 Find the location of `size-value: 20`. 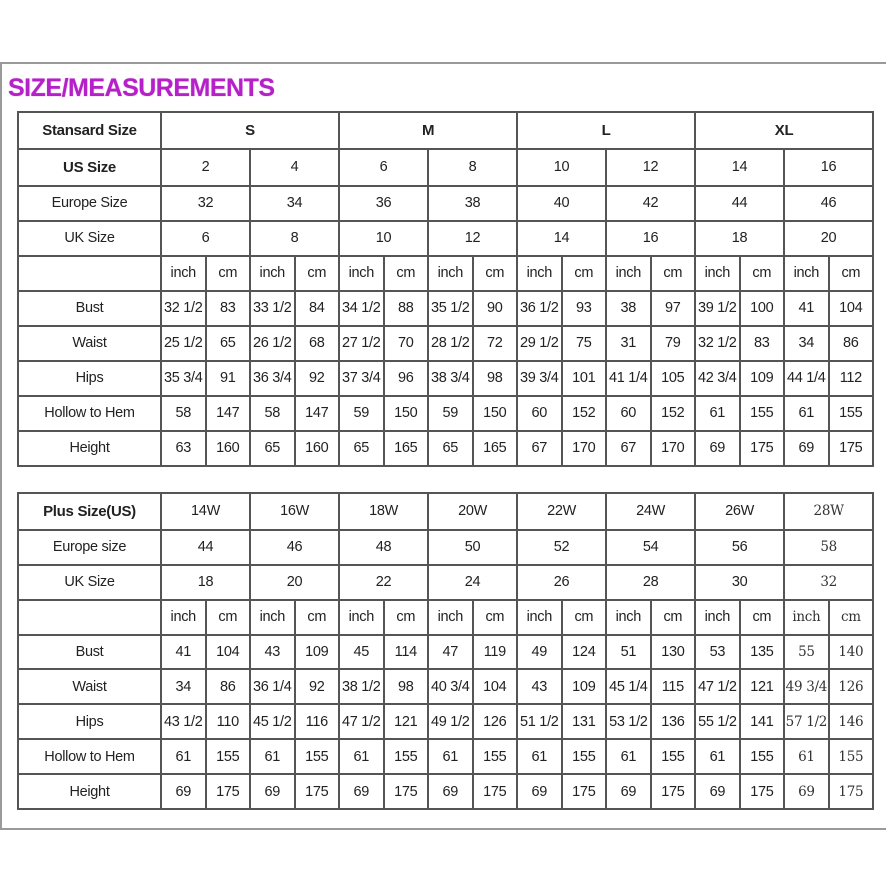

size-value: 20 is located at coordinates (295, 582).